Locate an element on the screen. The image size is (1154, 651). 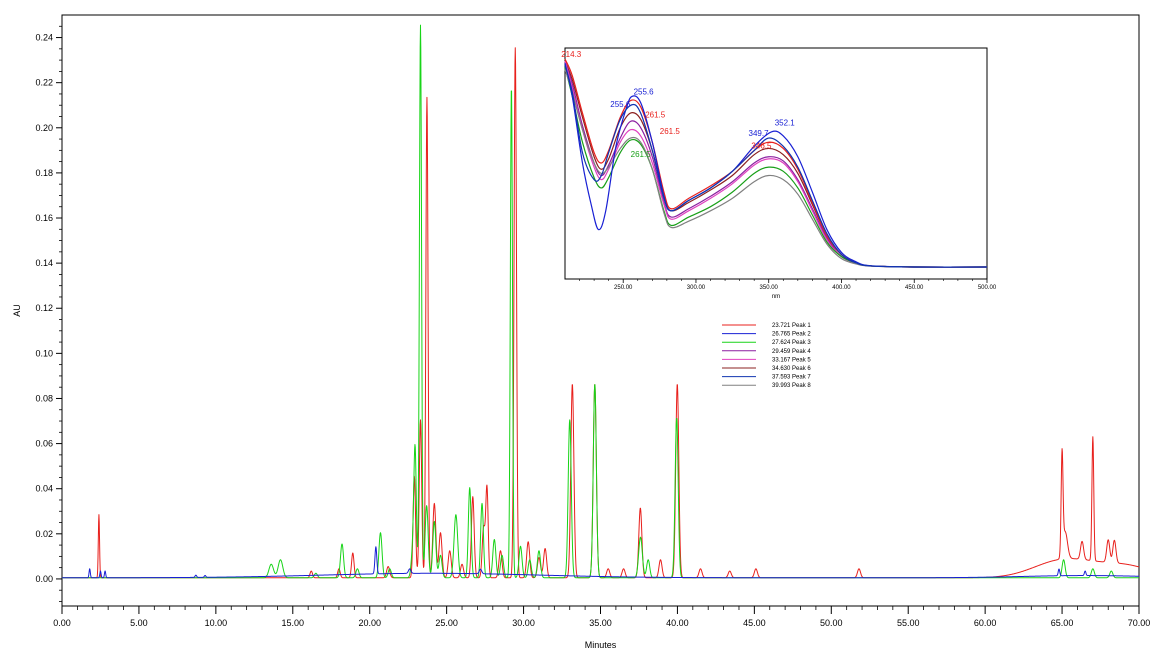
inset-x-tick-label: 450.00 is located at coordinates (914, 288).